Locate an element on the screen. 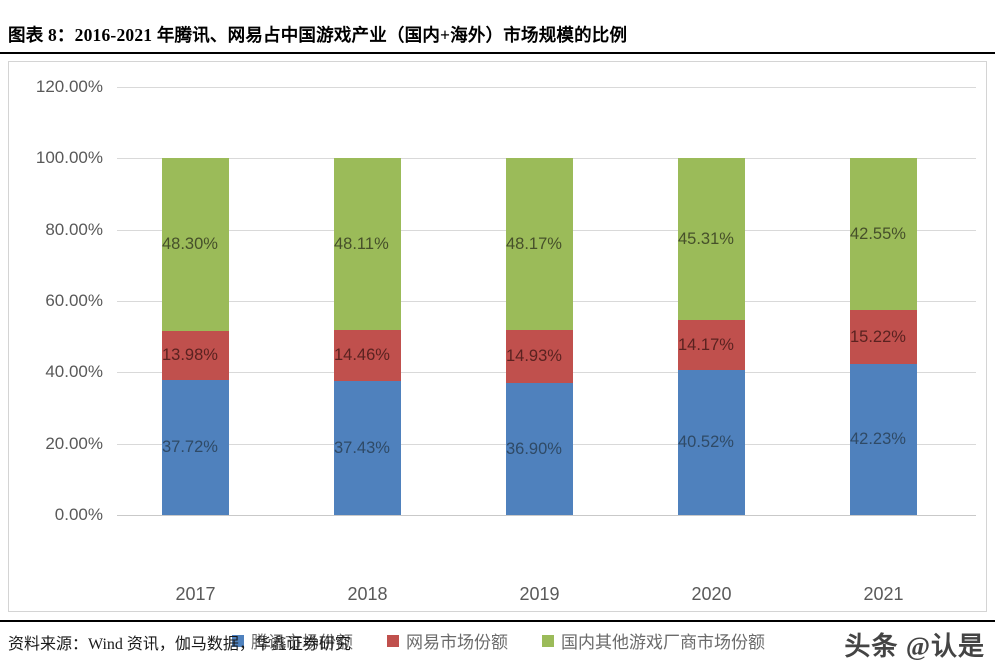 The image size is (995, 668). y-axis-tick-label: 120.00% is located at coordinates (69, 86).